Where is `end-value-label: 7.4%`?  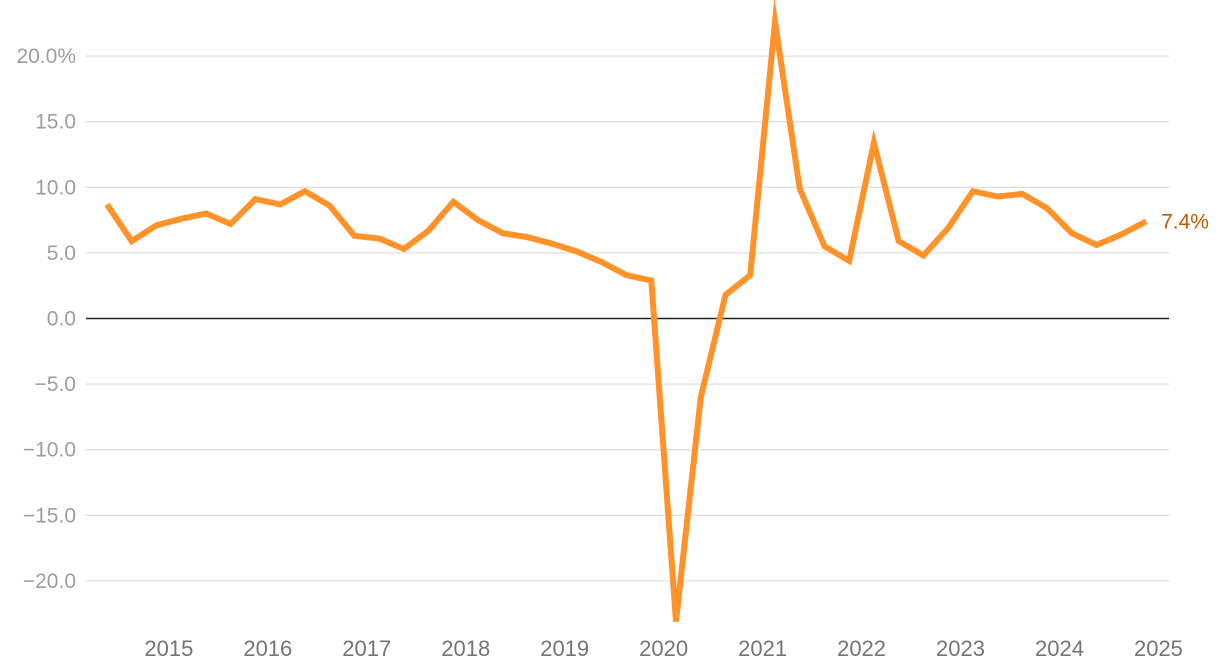 end-value-label: 7.4% is located at coordinates (1185, 221).